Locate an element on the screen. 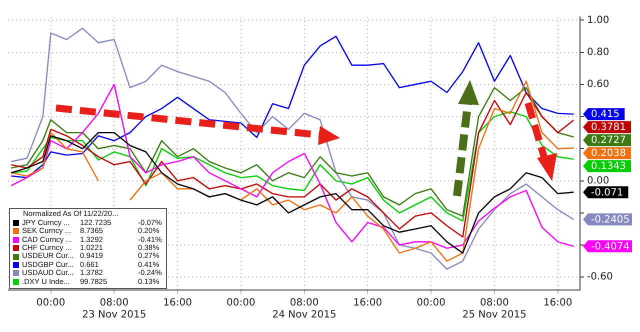 The image size is (640, 332). data-label: 0.3781 is located at coordinates (608, 128).